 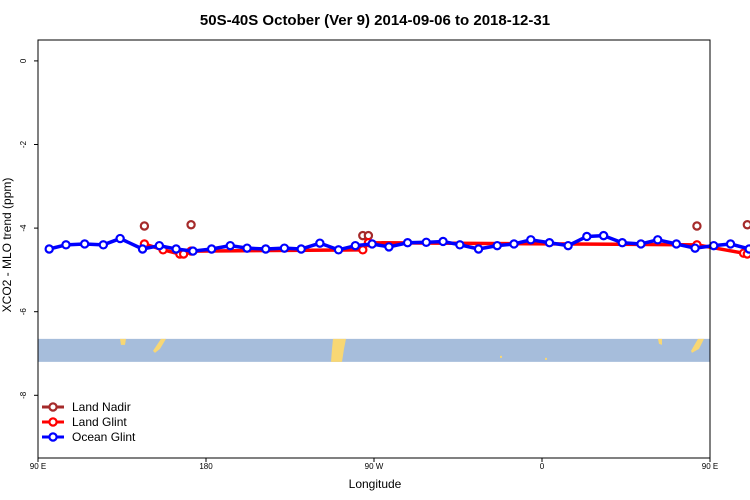 I want to click on series-ocean-glint, so click(x=397, y=243).